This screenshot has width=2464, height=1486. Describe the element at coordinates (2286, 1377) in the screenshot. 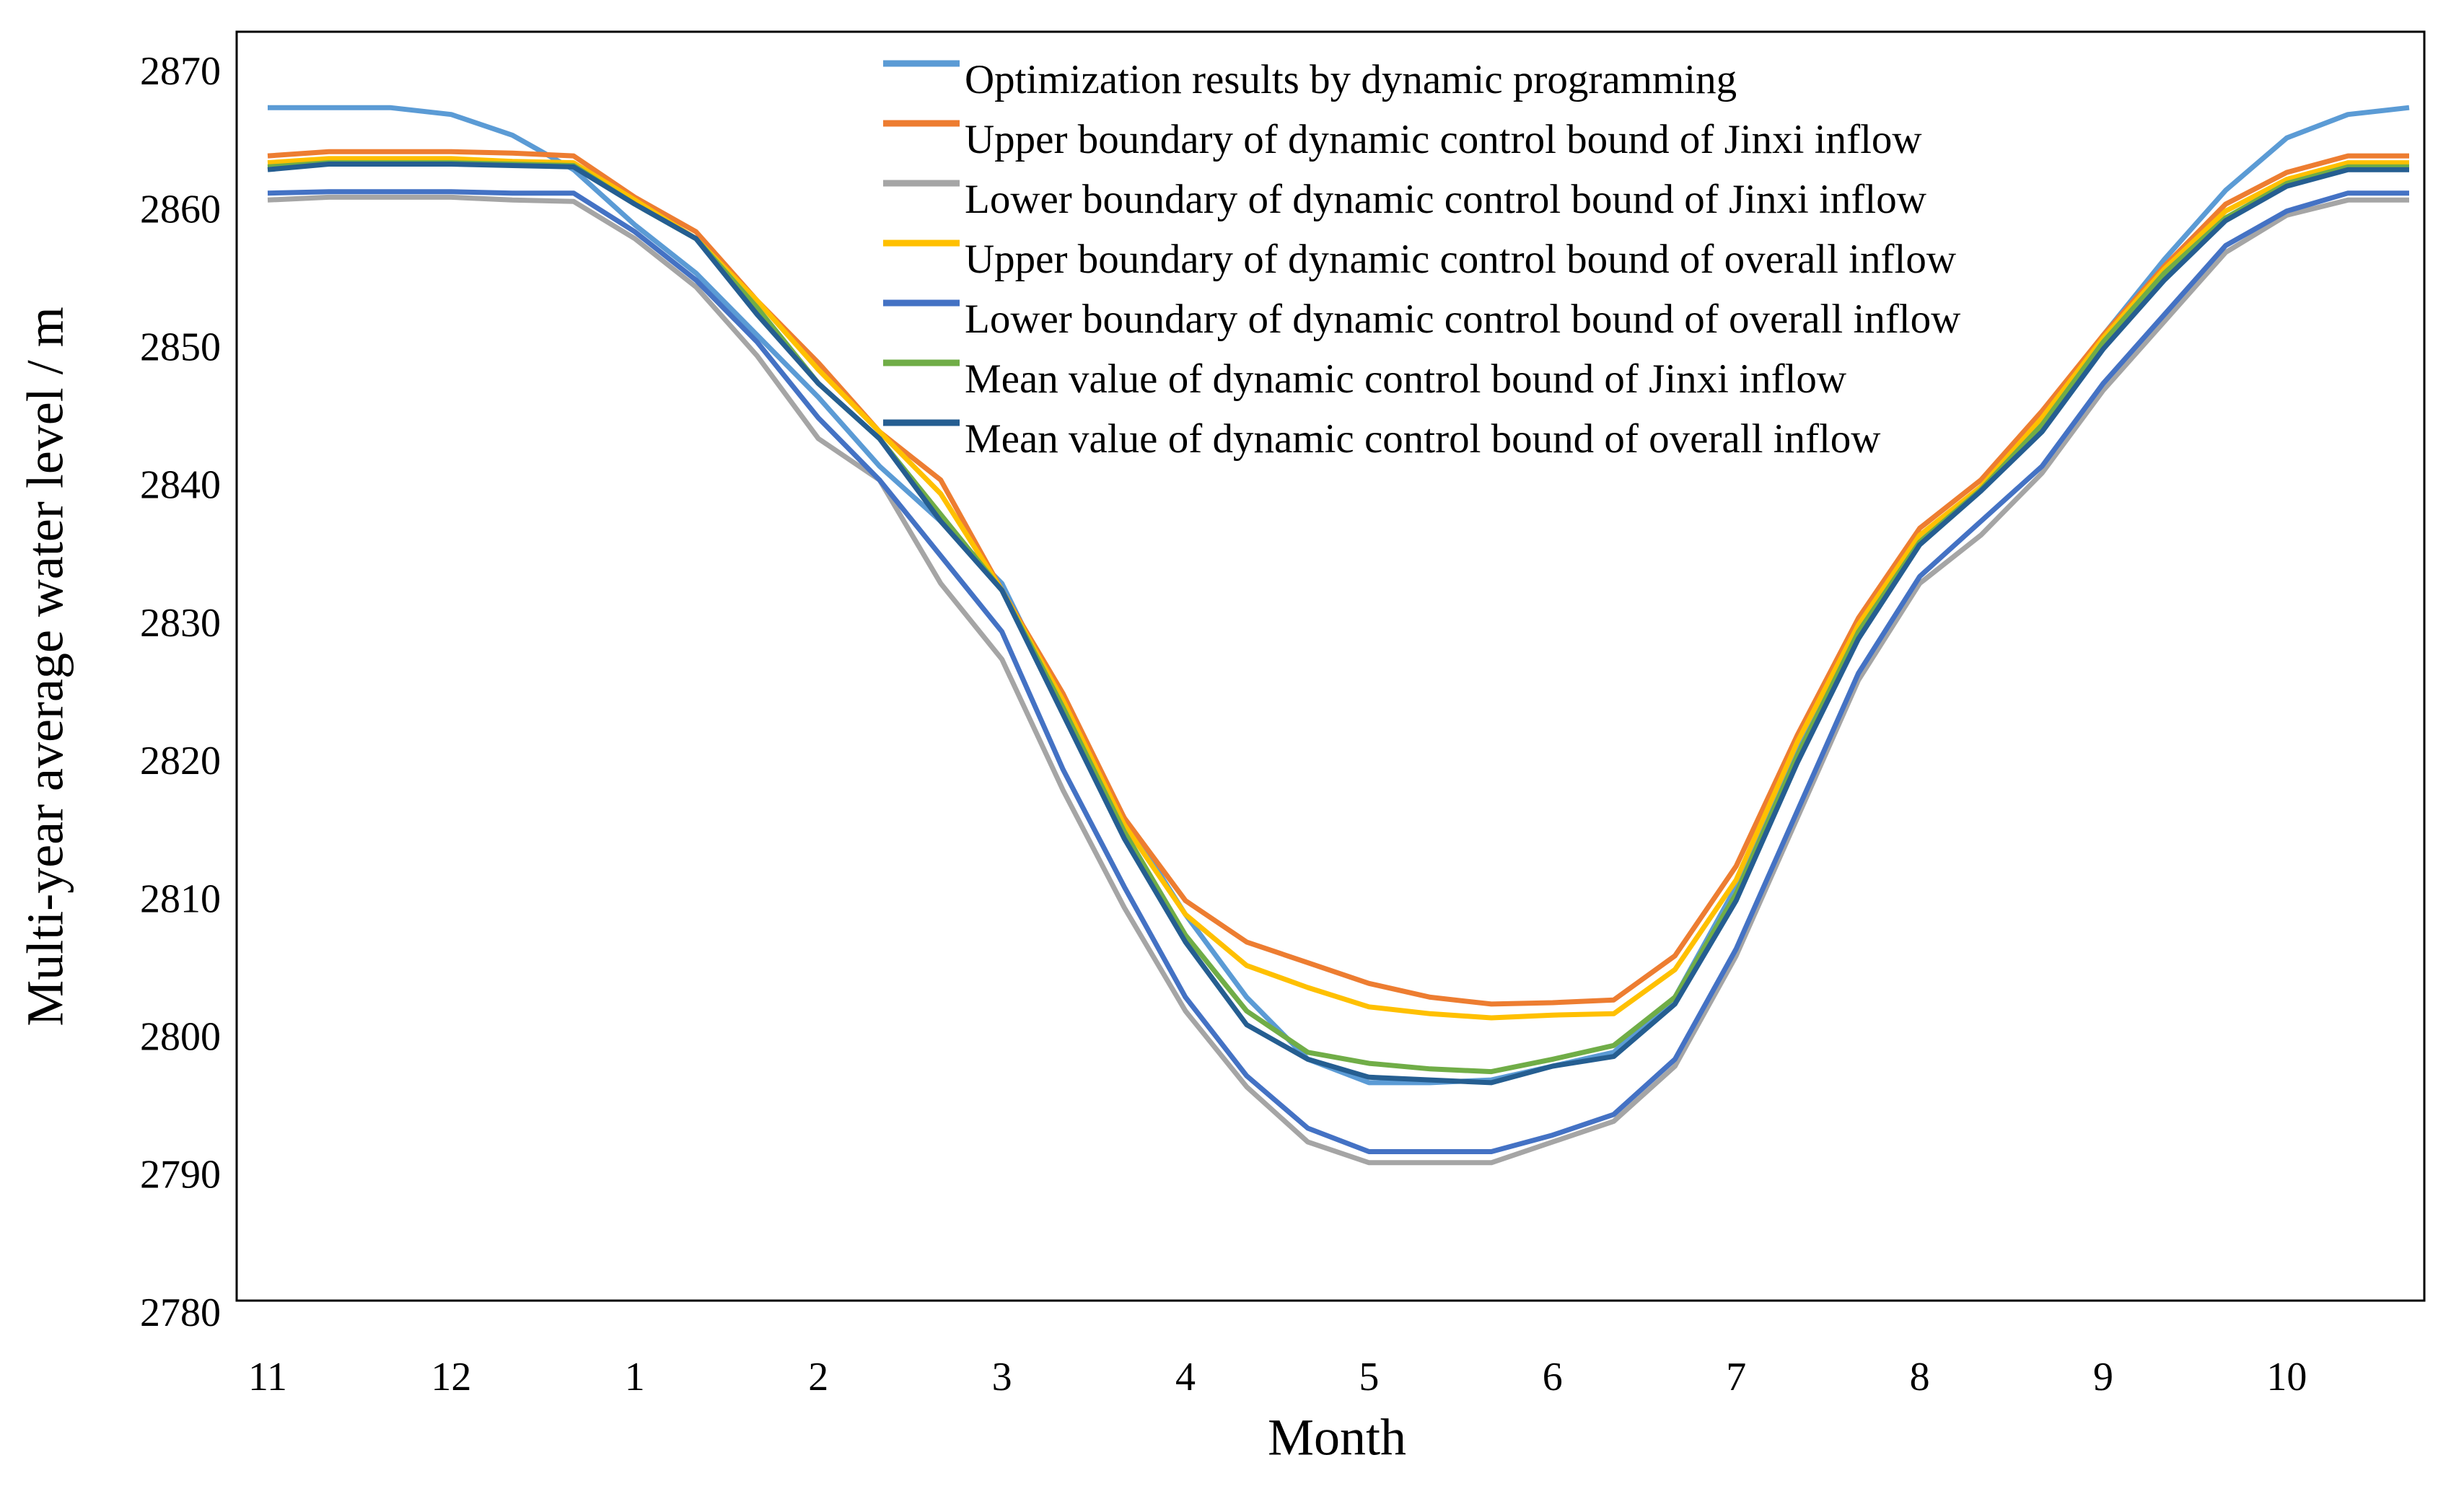

I see `x-tick-label: 10` at that location.